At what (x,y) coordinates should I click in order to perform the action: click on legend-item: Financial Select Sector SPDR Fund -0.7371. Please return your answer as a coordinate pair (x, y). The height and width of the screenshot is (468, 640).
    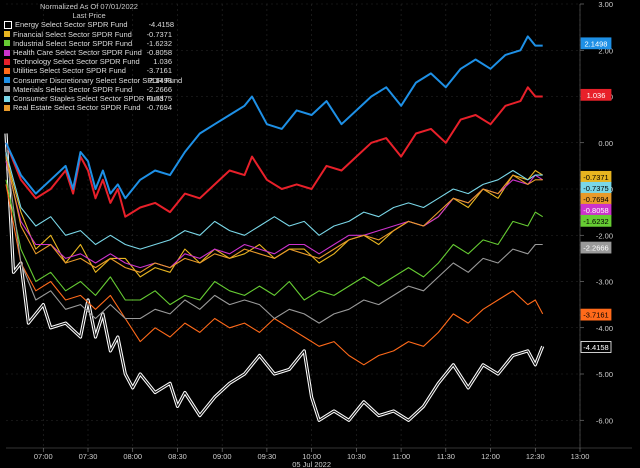
    Looking at the image, I should click on (89, 34).